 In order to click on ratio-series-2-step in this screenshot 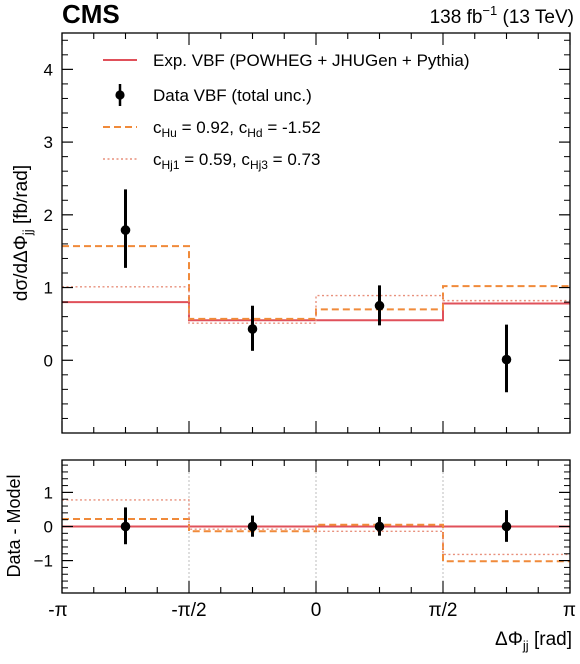, I will do `click(316, 540)`.